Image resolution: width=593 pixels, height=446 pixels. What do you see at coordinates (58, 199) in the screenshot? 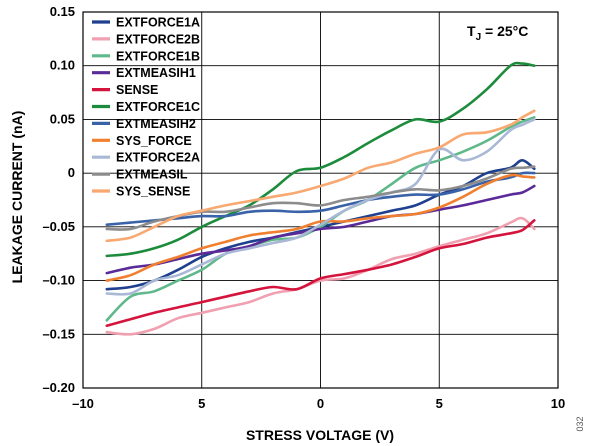
I see `y-axis-ticks: 0.15 0.10 0.05 0 –0.05 –0.10 –0.15 –0.20` at bounding box center [58, 199].